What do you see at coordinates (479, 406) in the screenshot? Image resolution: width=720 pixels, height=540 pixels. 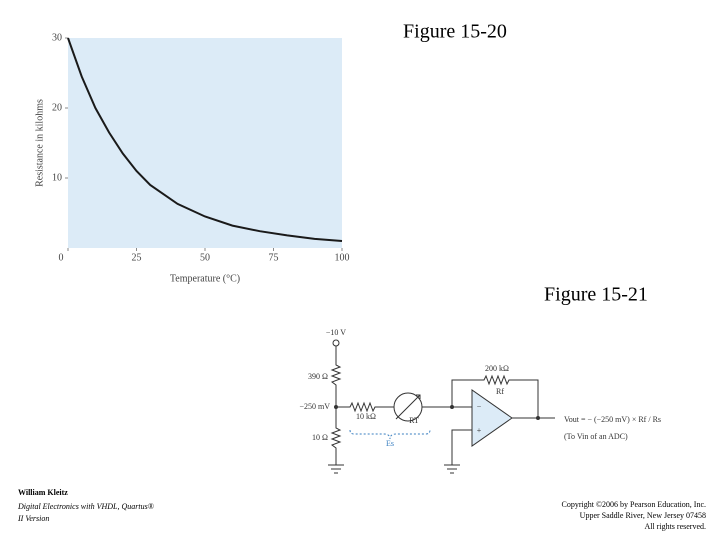 I see `input-sign: −` at bounding box center [479, 406].